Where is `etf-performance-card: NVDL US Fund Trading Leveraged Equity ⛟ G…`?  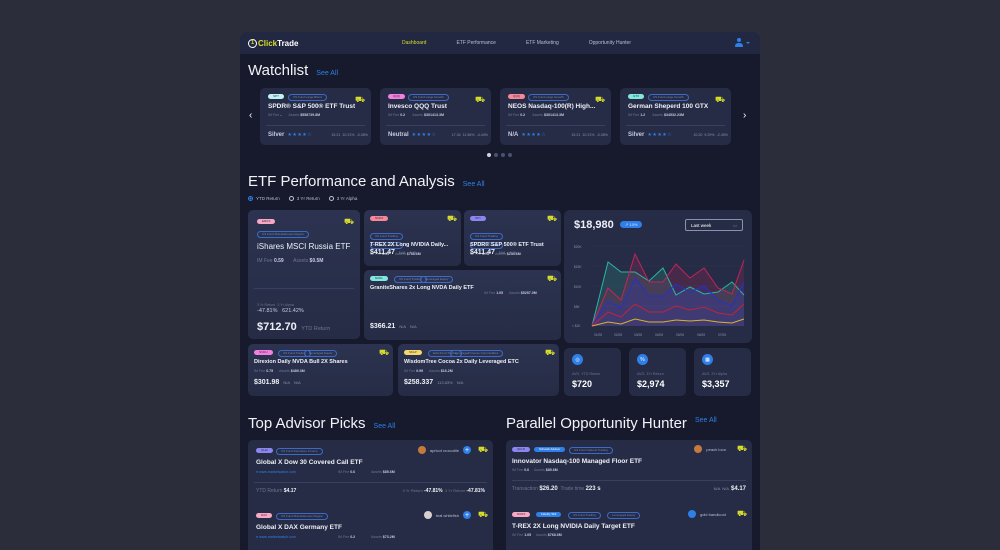 etf-performance-card: NVDL US Fund Trading Leveraged Equity ⛟ G… is located at coordinates (462, 305).